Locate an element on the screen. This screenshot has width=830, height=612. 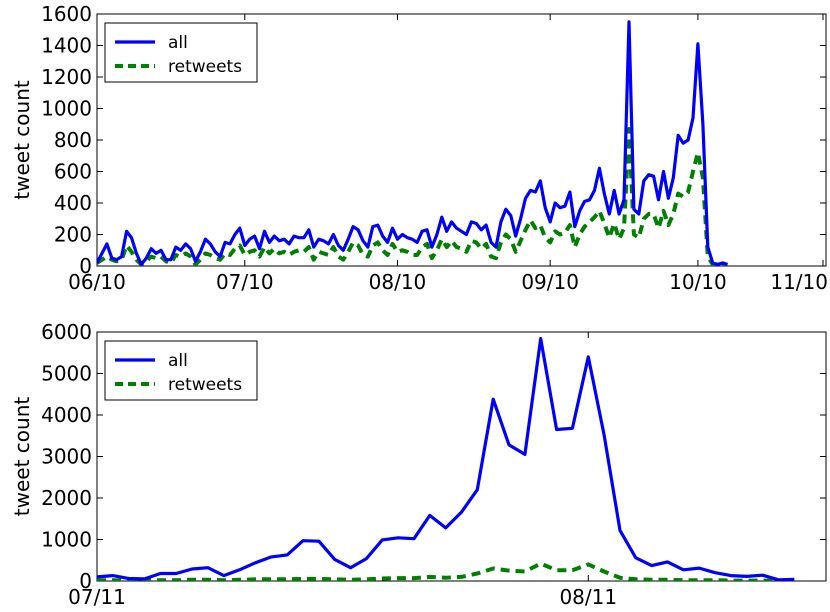
x-tick-label: 08/11 is located at coordinates (588, 597).